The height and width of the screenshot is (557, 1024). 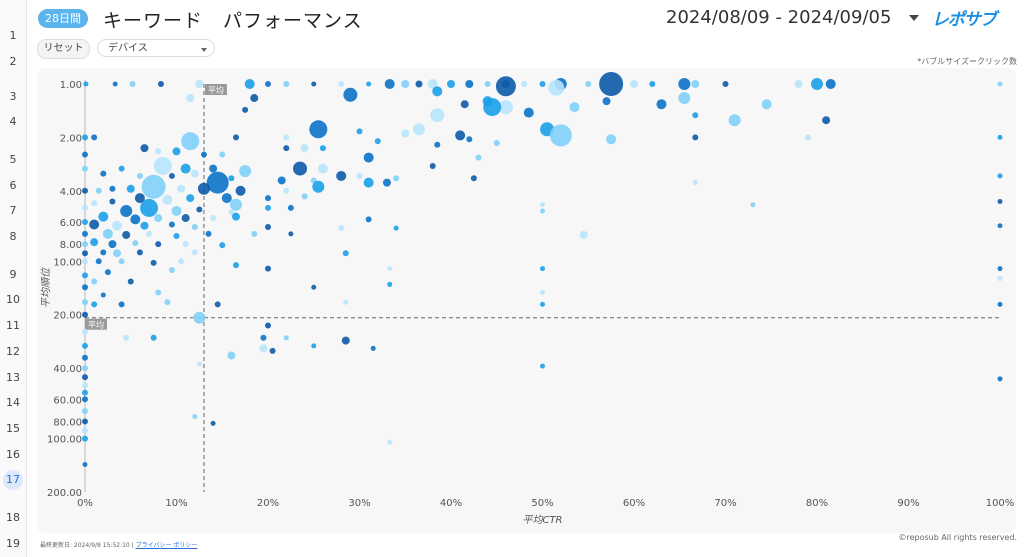 I want to click on date-range: 2024/08/09 - 2024/09/05, so click(x=779, y=17).